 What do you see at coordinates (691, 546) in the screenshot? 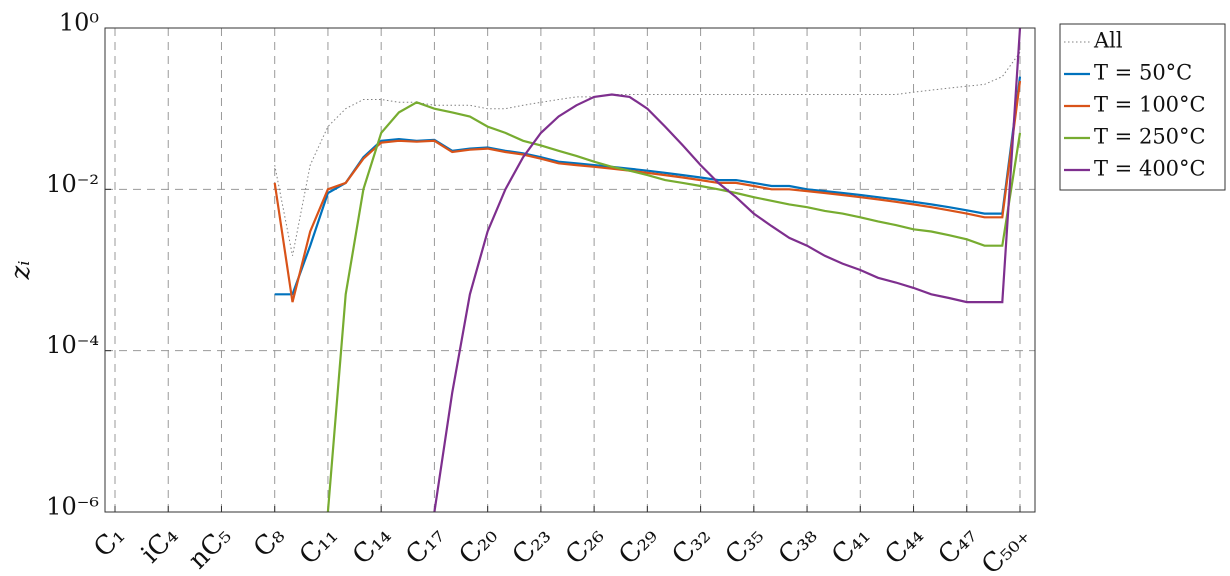
I see `x-tick-label: C₃₂` at bounding box center [691, 546].